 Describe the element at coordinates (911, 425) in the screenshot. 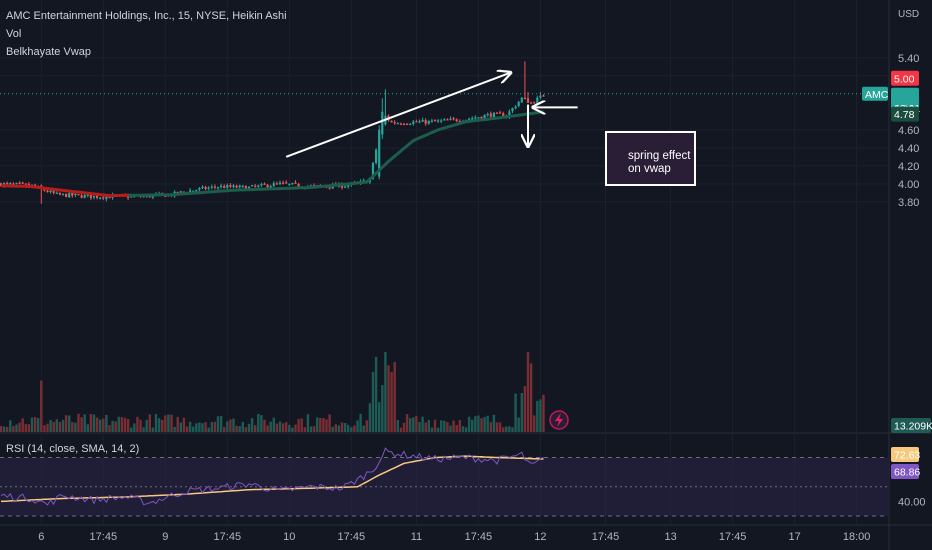

I see `volume-badge: 13.209K` at that location.